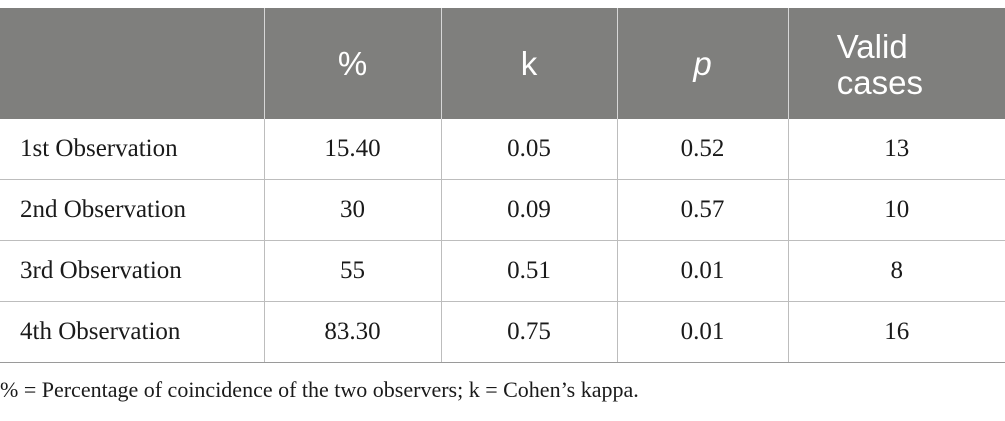 This screenshot has height=421, width=1005. What do you see at coordinates (132, 332) in the screenshot?
I see `row-label: 4th Observation` at bounding box center [132, 332].